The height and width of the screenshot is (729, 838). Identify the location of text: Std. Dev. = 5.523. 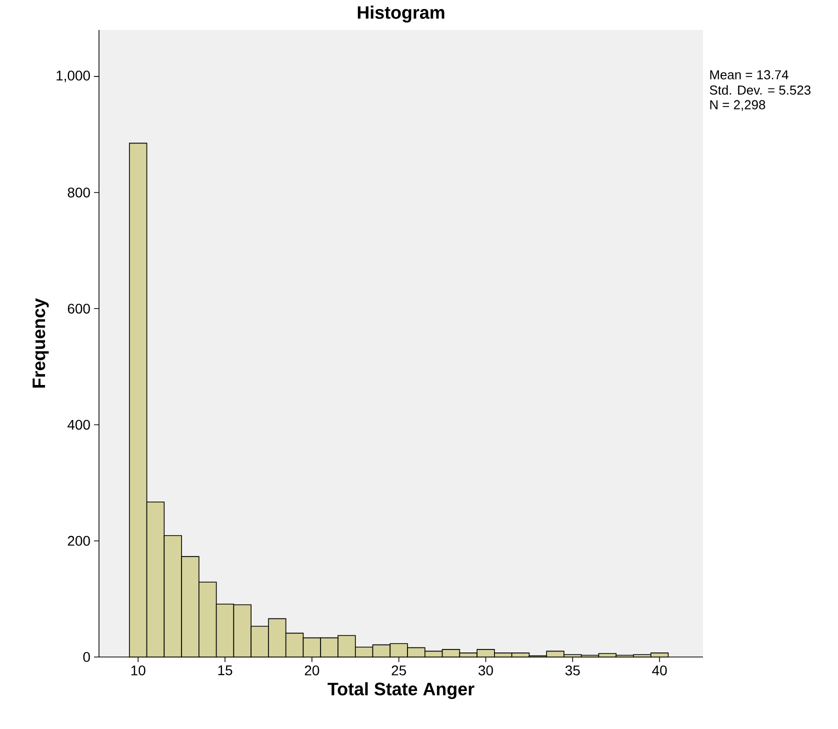
(760, 90).